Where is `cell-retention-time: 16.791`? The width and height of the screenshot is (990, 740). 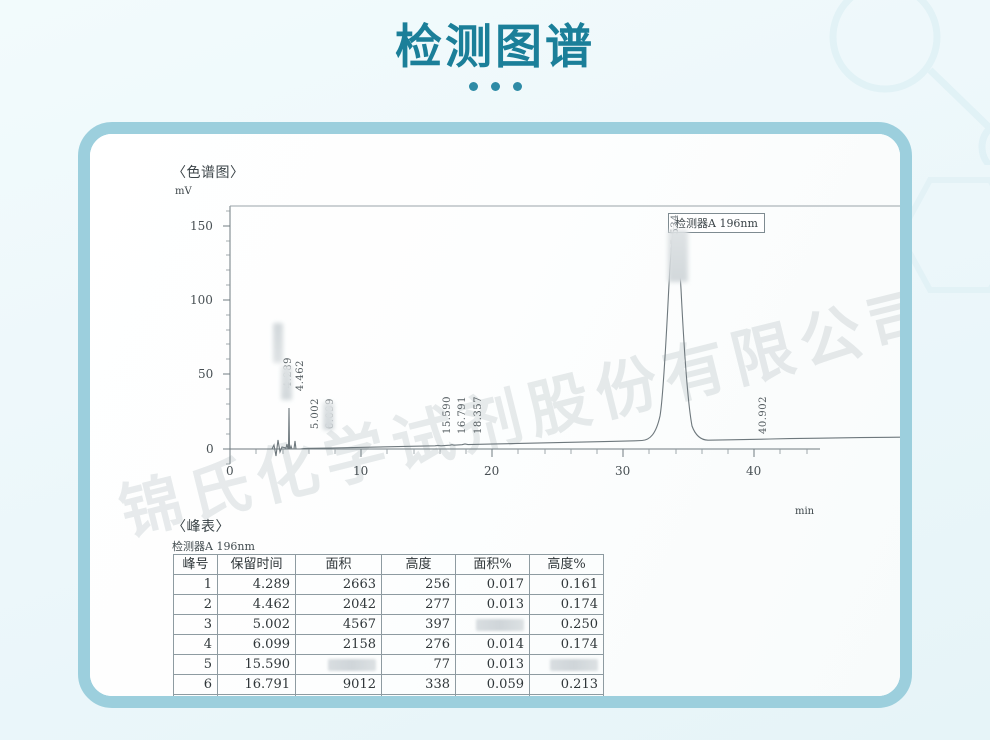
cell-retention-time: 16.791 is located at coordinates (256, 684).